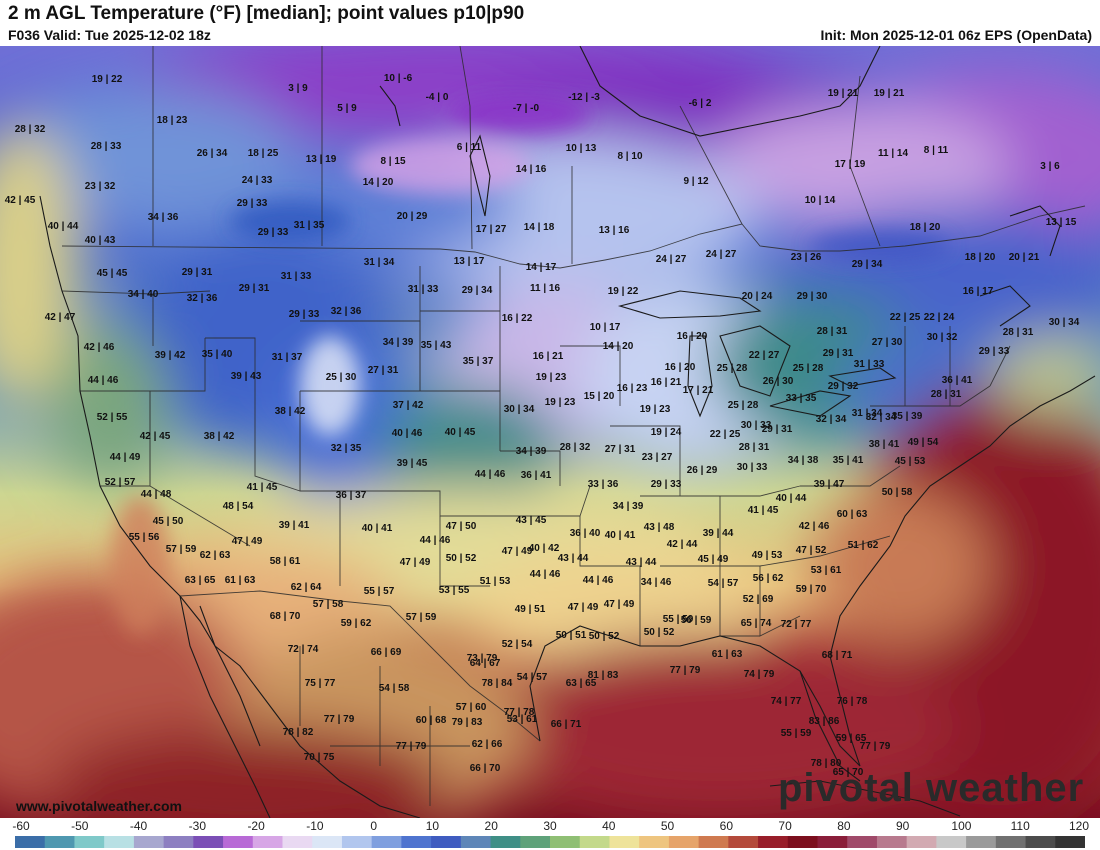  Describe the element at coordinates (1061, 222) in the screenshot. I see `point-value-label: 13 | 15` at that location.